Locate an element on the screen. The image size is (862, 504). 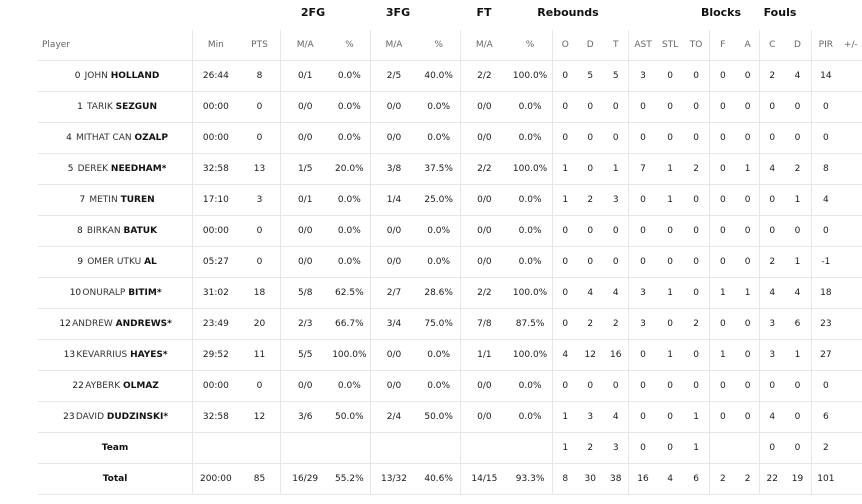
stat-t: 1 is located at coordinates (616, 169).